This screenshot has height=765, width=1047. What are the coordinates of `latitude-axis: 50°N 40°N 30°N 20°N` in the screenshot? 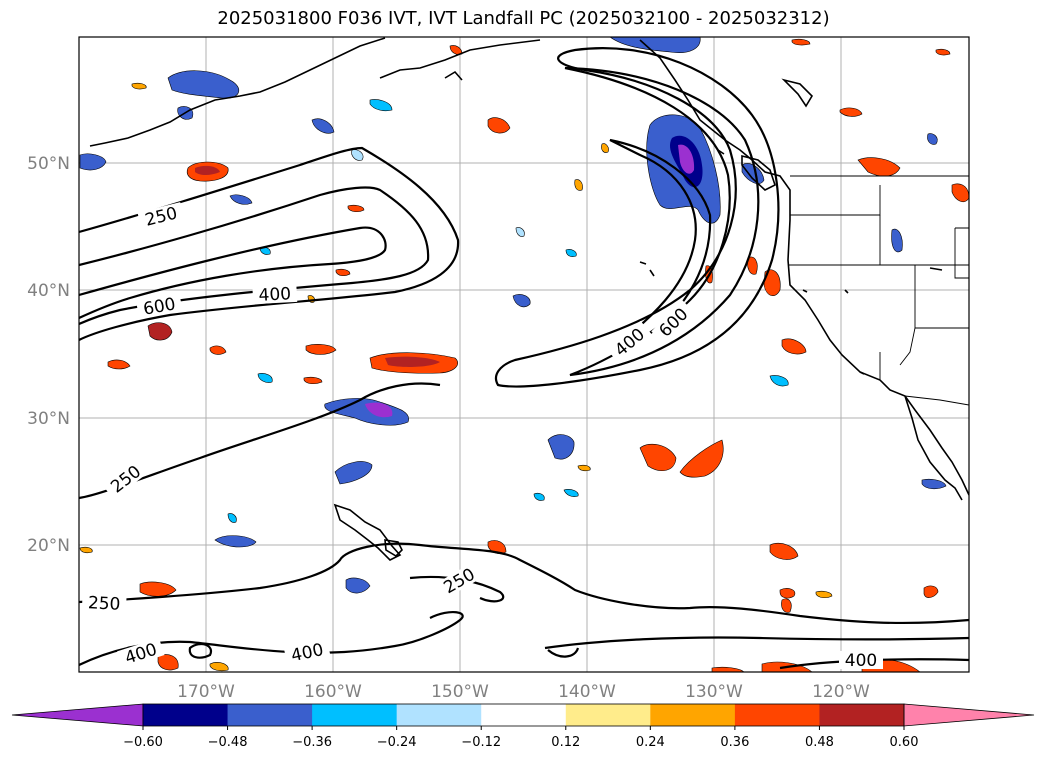 It's located at (48, 355).